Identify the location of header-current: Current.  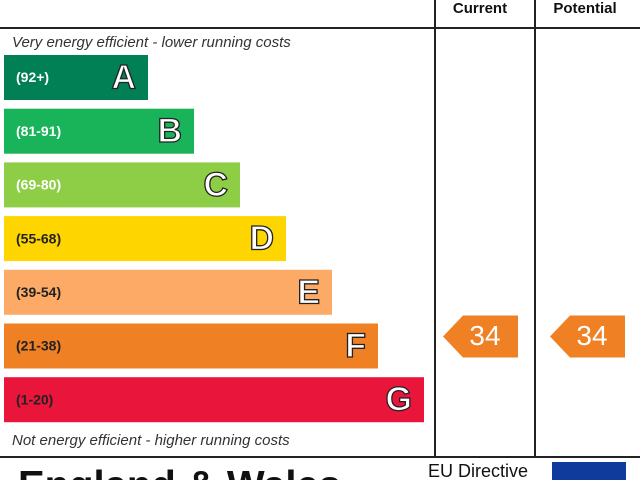
(480, 8).